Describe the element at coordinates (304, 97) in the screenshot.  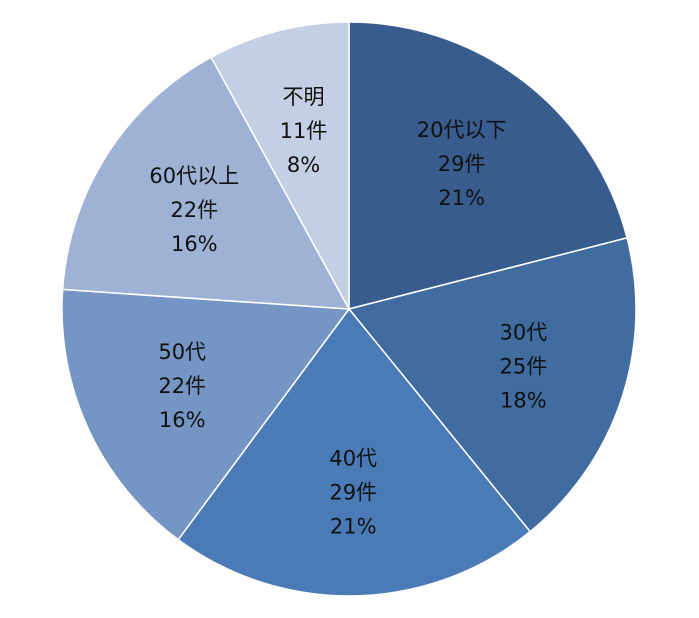
I see `slice-label-category: 不明` at that location.